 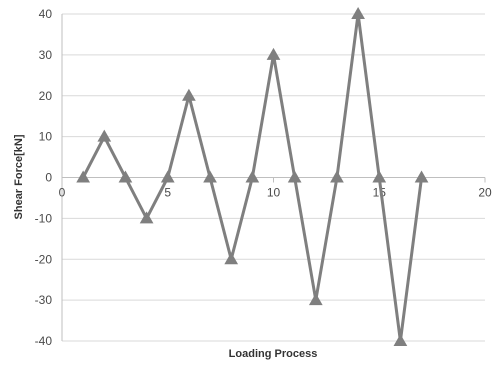 I want to click on y-tick-label: -10, so click(x=44, y=218).